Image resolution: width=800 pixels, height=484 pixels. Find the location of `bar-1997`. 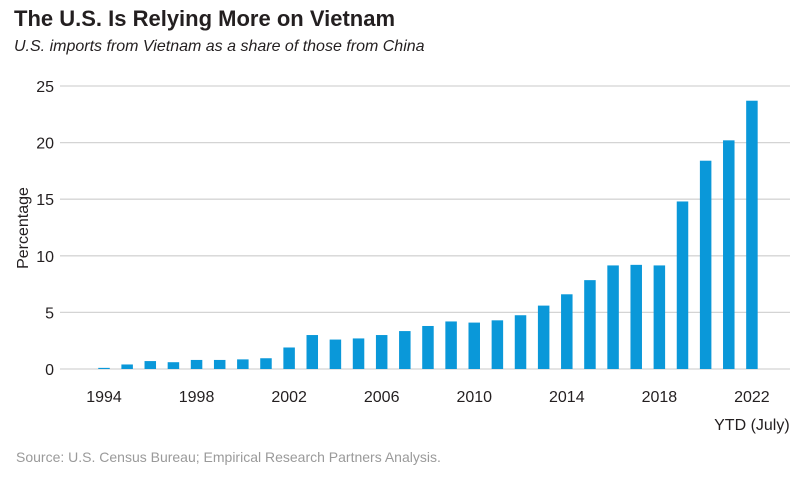

bar-1997 is located at coordinates (173, 365).